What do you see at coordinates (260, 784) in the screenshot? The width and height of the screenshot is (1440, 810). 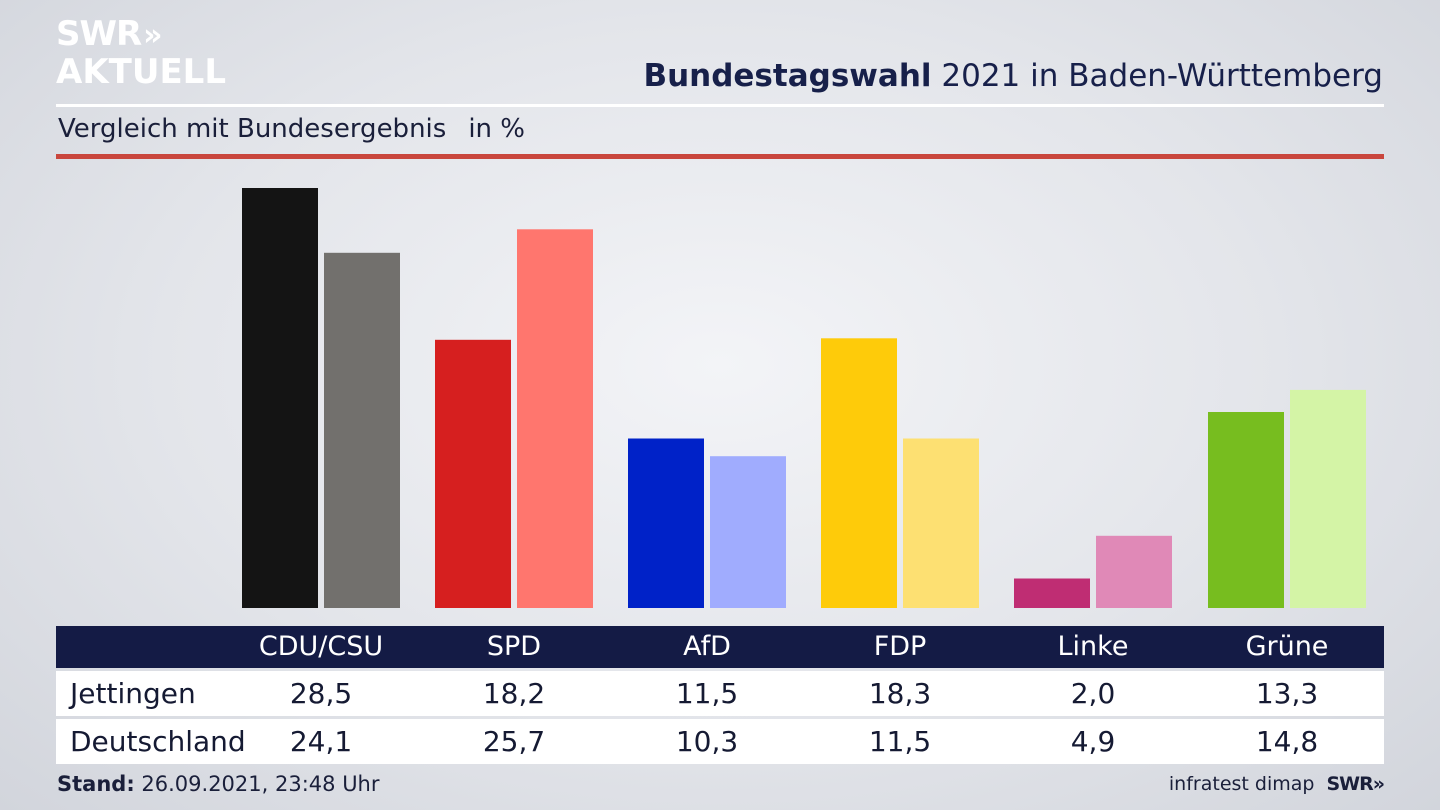 I see `stand-value: 26.09.2021, 23:48 Uhr` at bounding box center [260, 784].